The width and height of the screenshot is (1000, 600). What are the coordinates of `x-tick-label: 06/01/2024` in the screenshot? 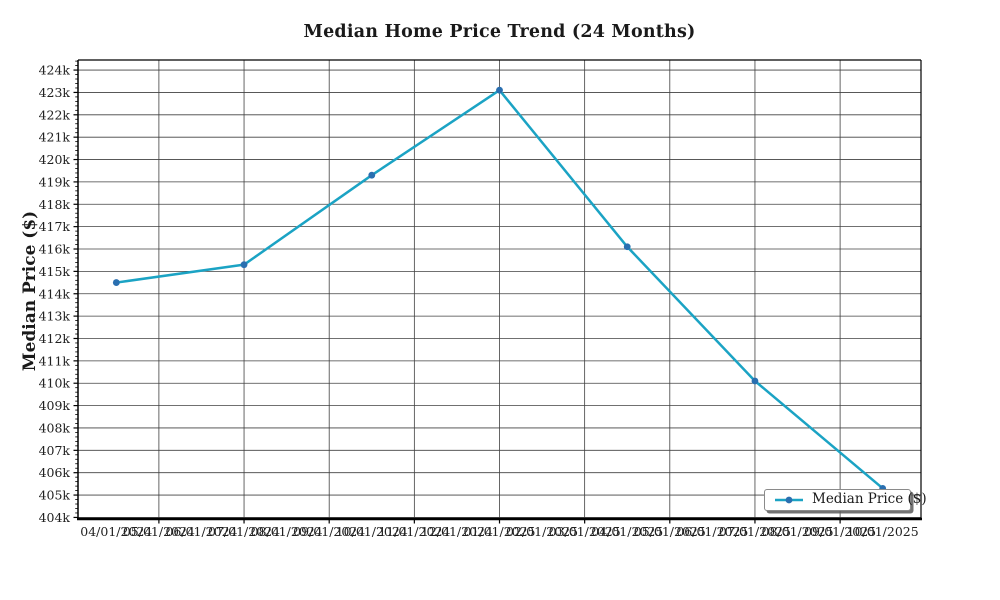 It's located at (201, 531).